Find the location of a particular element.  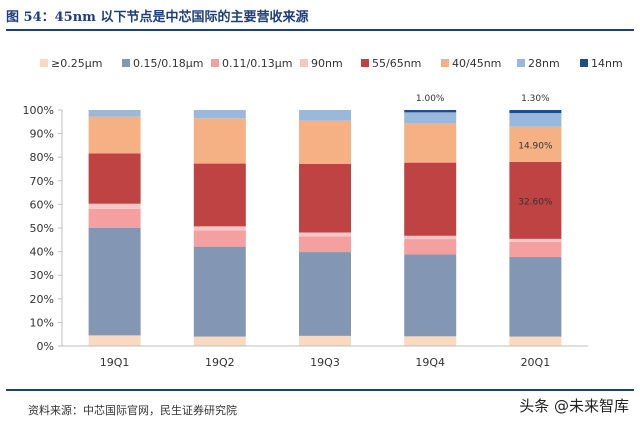

y-tick-label: 0% is located at coordinates (45, 346).